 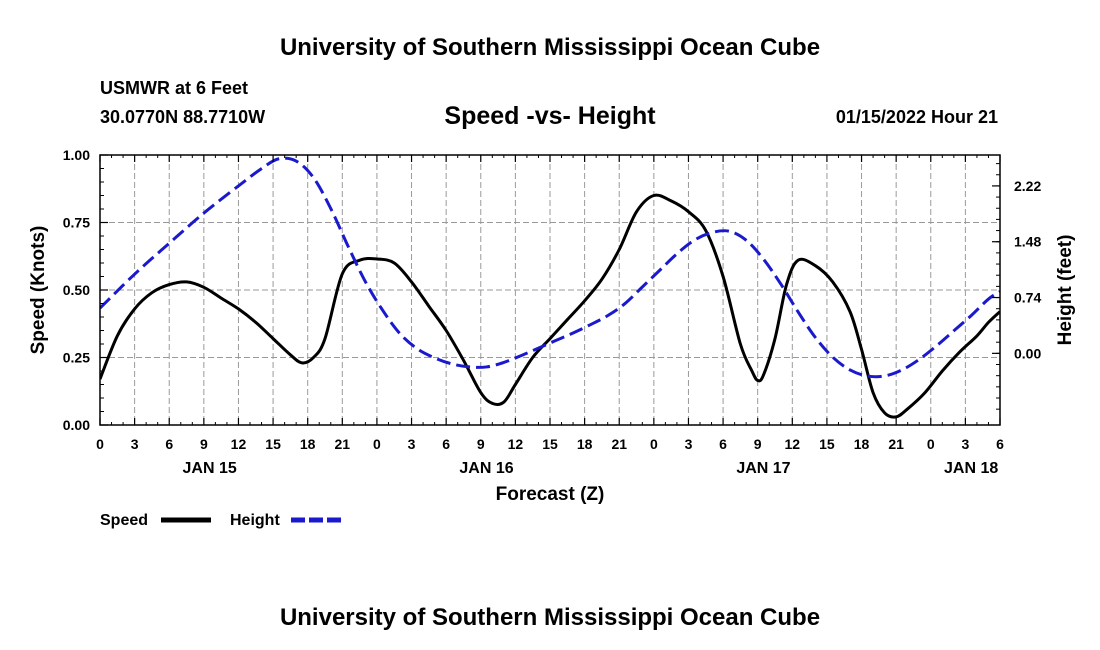 What do you see at coordinates (174, 88) in the screenshot?
I see `station-name: USMWR at 6 Feet` at bounding box center [174, 88].